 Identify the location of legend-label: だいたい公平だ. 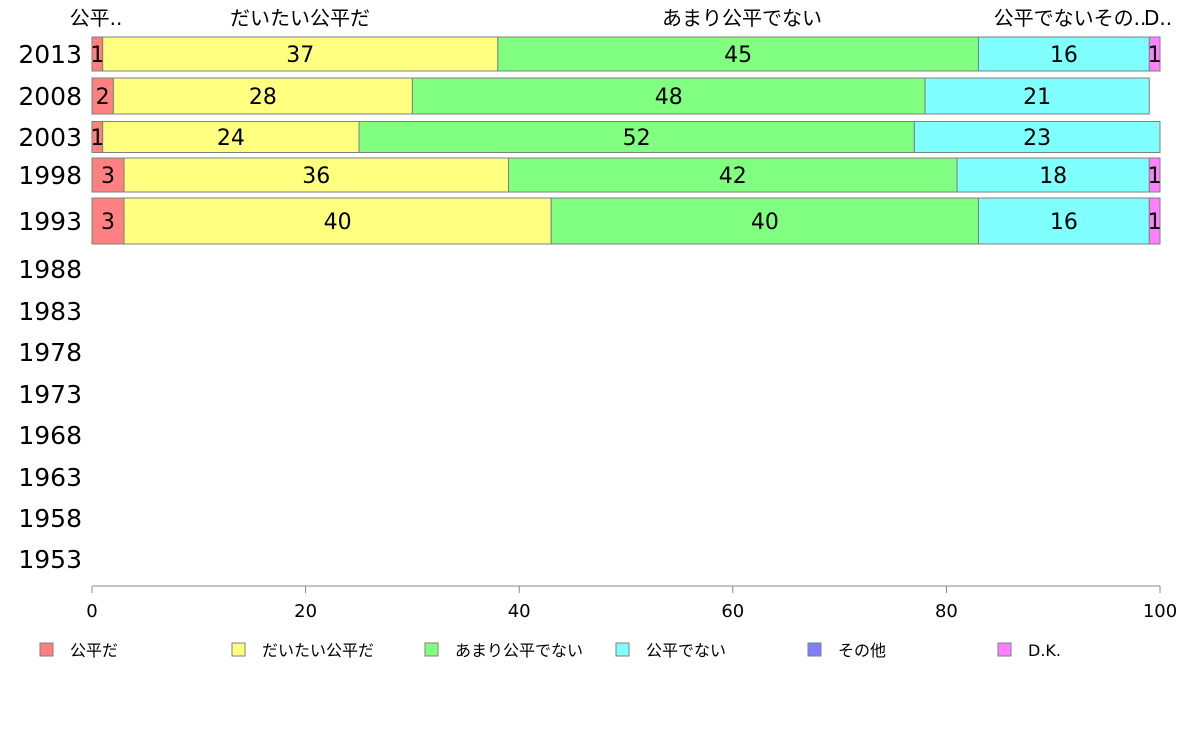
(318, 650).